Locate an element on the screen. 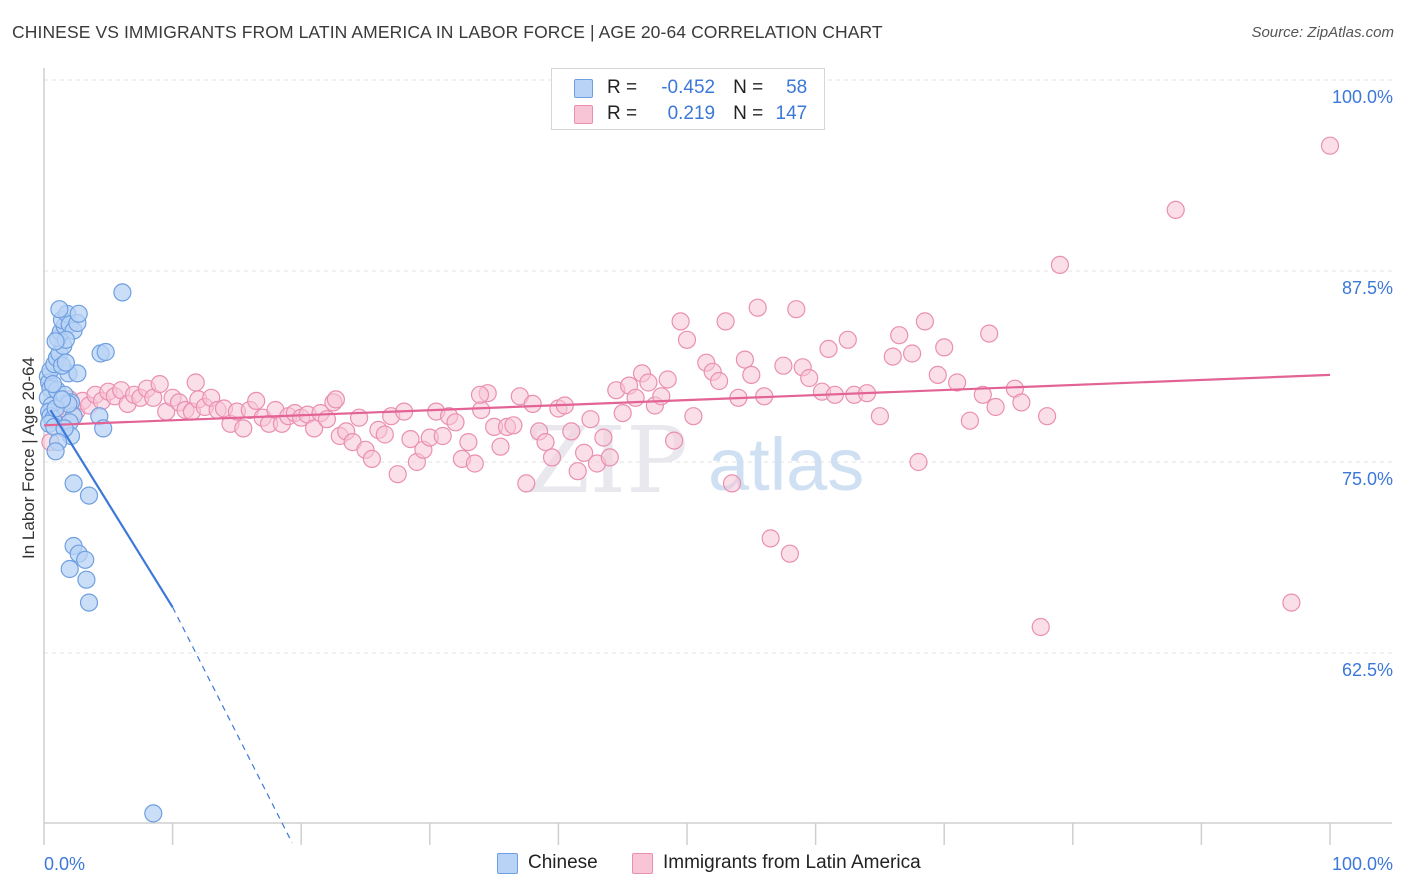 The width and height of the screenshot is (1406, 892). legend-r-value-latin-america: 0.219 is located at coordinates (691, 113).